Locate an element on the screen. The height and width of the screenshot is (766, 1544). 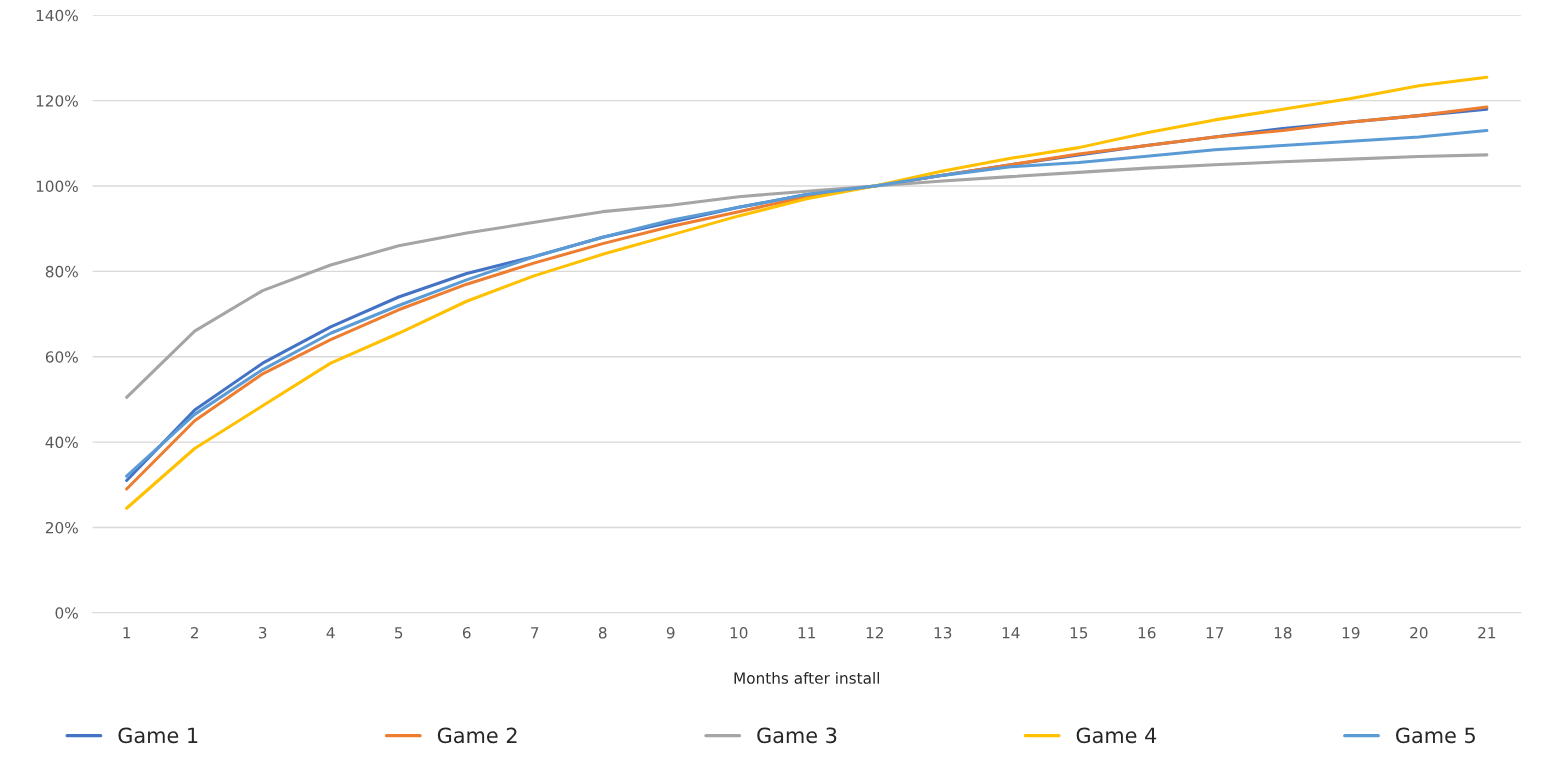
y-tick-label: 100% is located at coordinates (57, 186).